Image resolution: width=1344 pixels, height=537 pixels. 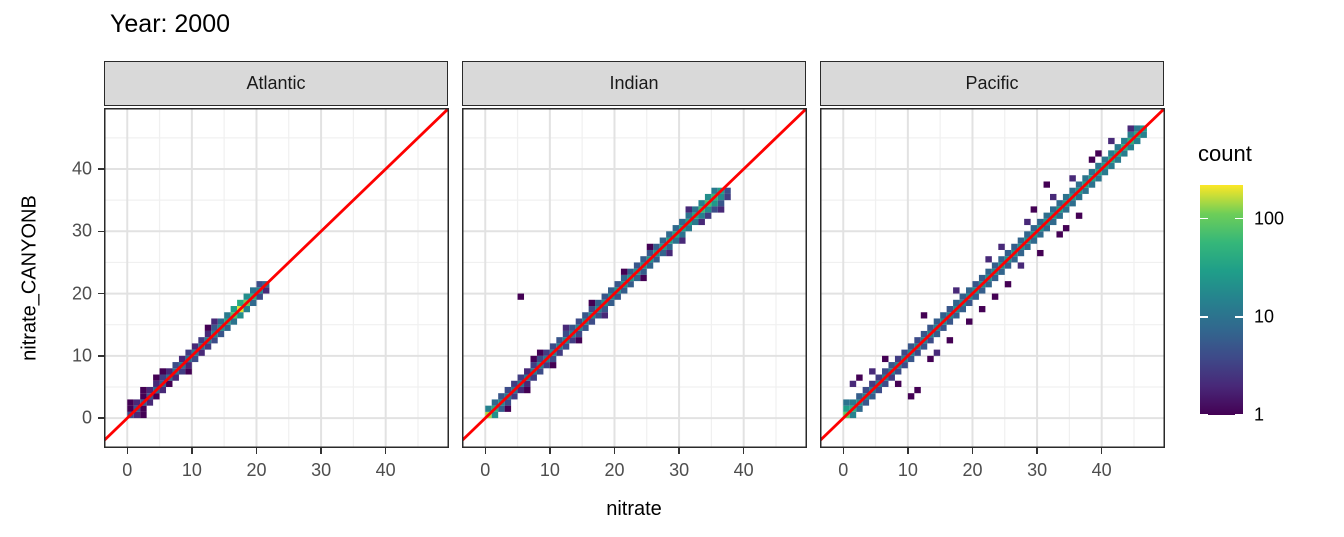 What do you see at coordinates (276, 83) in the screenshot?
I see `facet-strip-atlantic: Atlantic` at bounding box center [276, 83].